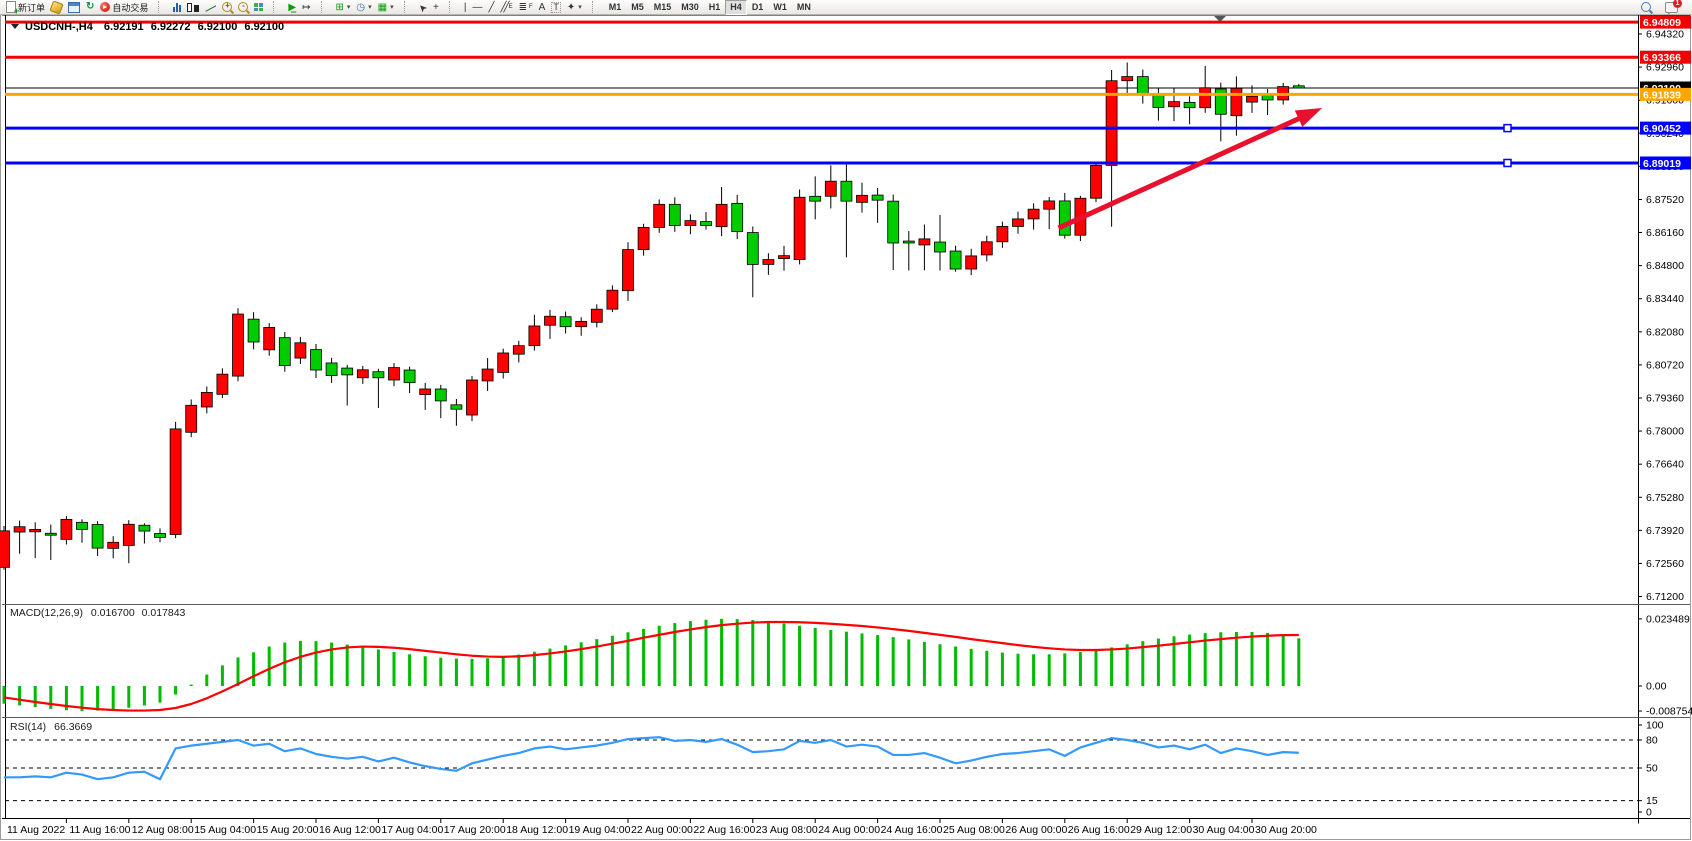 This screenshot has height=841, width=1692. Describe the element at coordinates (662, 6) in the screenshot. I see `tab-timeframe-m15: M15` at that location.